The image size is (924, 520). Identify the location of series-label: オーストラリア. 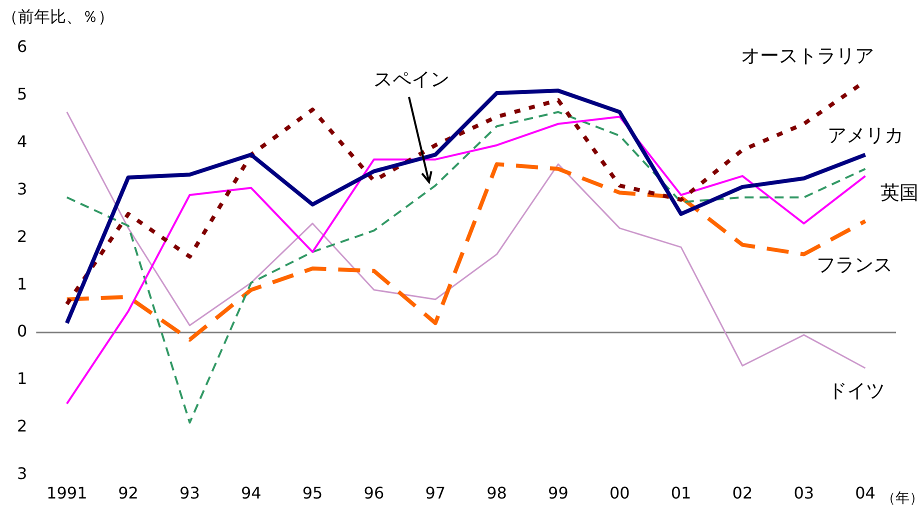
(807, 56).